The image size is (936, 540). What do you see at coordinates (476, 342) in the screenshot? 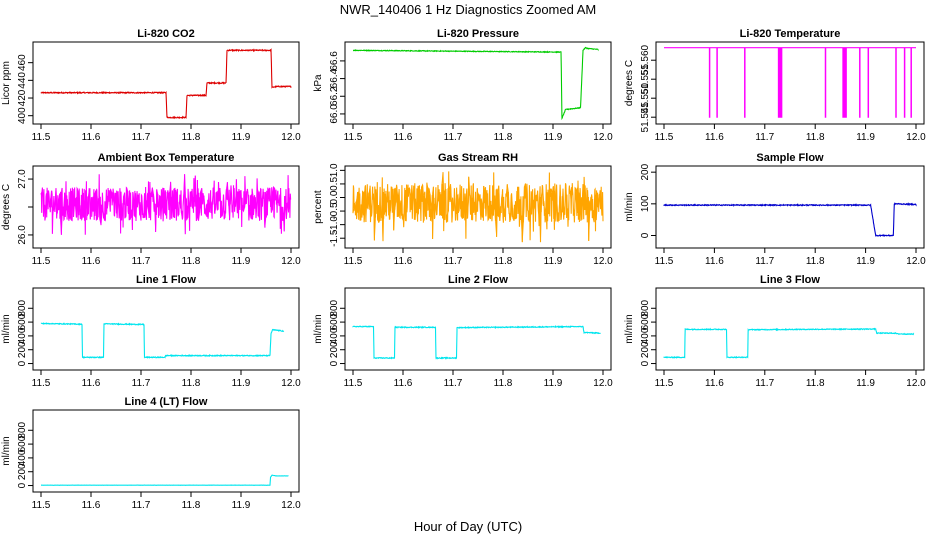
I see `series-line-line-2-flow` at bounding box center [476, 342].